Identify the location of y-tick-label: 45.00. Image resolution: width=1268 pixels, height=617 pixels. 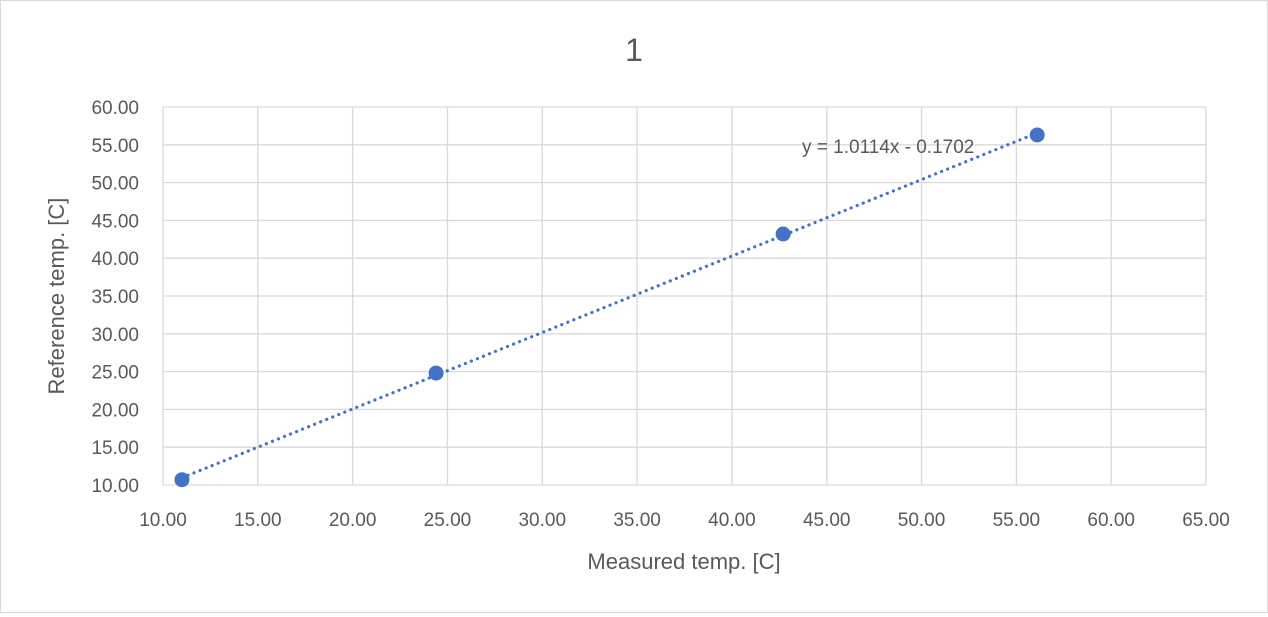
(115, 221).